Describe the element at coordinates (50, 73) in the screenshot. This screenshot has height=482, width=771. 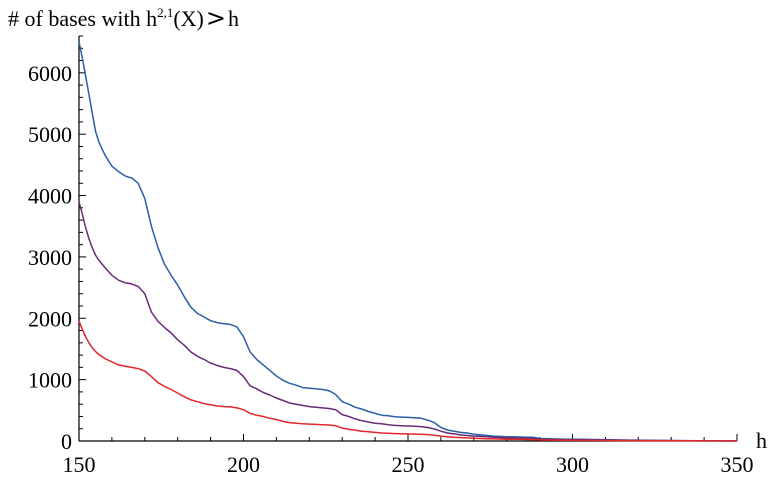
I see `y-tick-label: 6000` at that location.